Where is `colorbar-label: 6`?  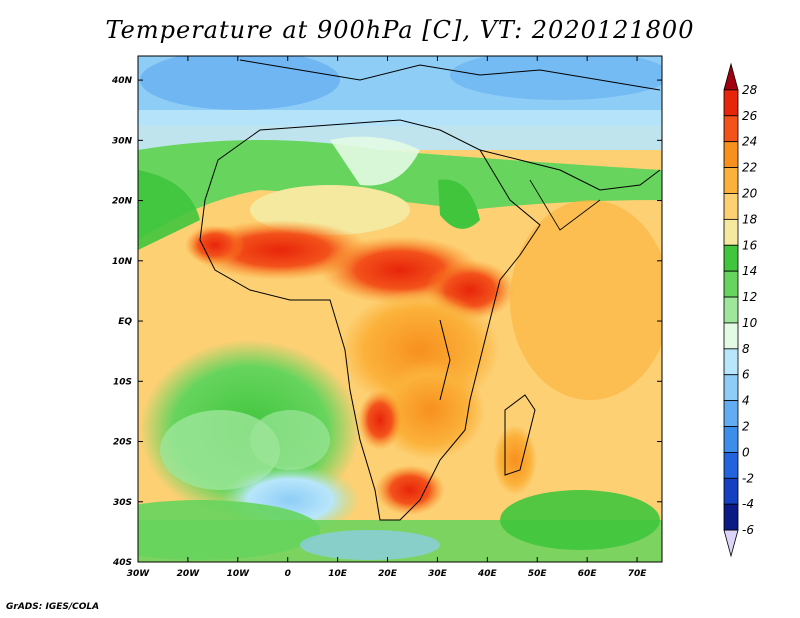
colorbar-label: 6 is located at coordinates (746, 375).